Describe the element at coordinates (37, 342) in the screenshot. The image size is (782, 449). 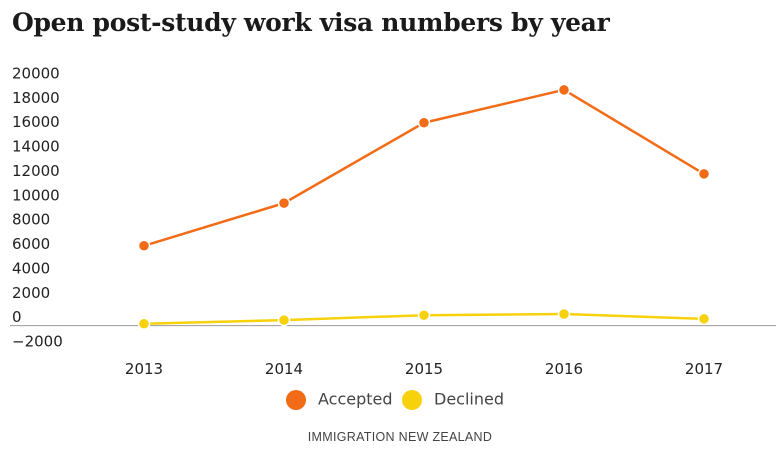
I see `y-tick-label: −2000` at that location.